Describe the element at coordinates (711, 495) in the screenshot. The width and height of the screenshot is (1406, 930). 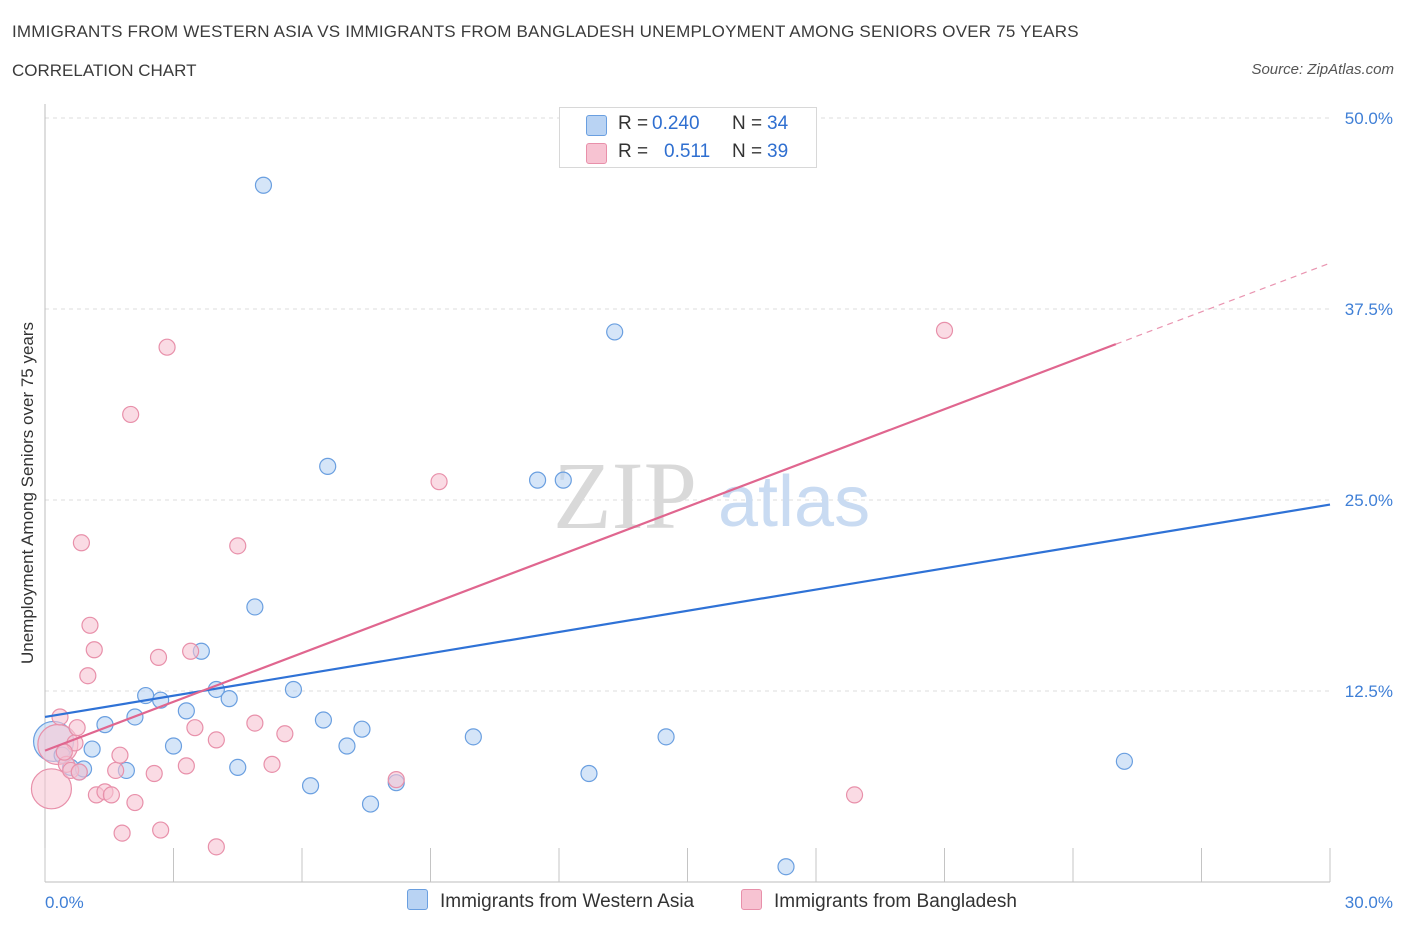
I see `watermark: ZIP atlas` at that location.